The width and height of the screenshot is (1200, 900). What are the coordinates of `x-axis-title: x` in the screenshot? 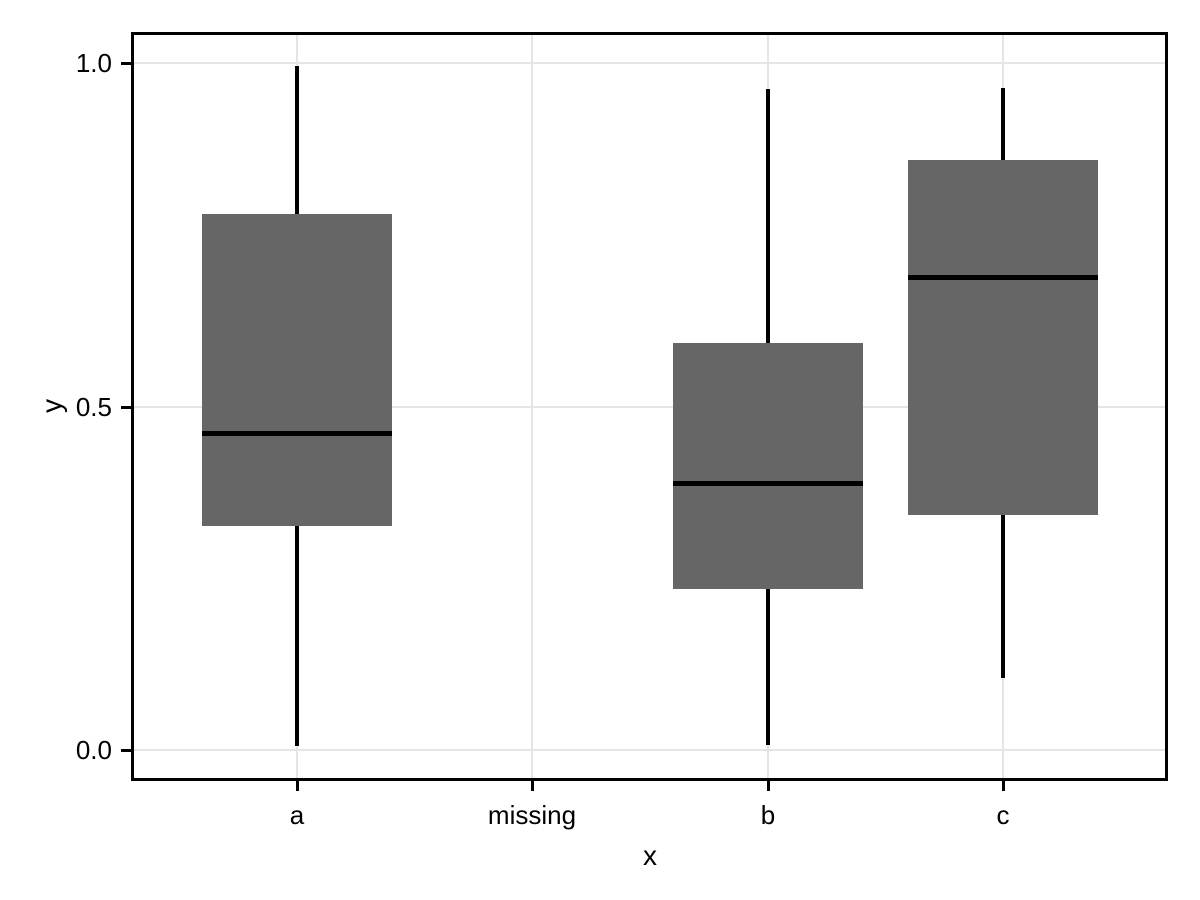 It's located at (650, 855).